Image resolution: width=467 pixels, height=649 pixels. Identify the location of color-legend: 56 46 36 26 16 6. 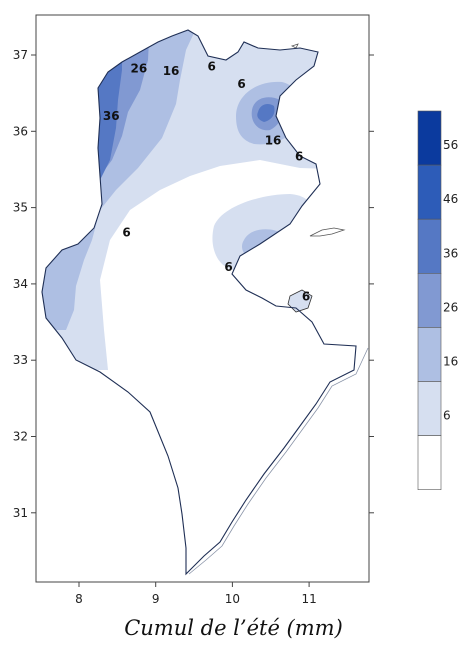
(437, 300).